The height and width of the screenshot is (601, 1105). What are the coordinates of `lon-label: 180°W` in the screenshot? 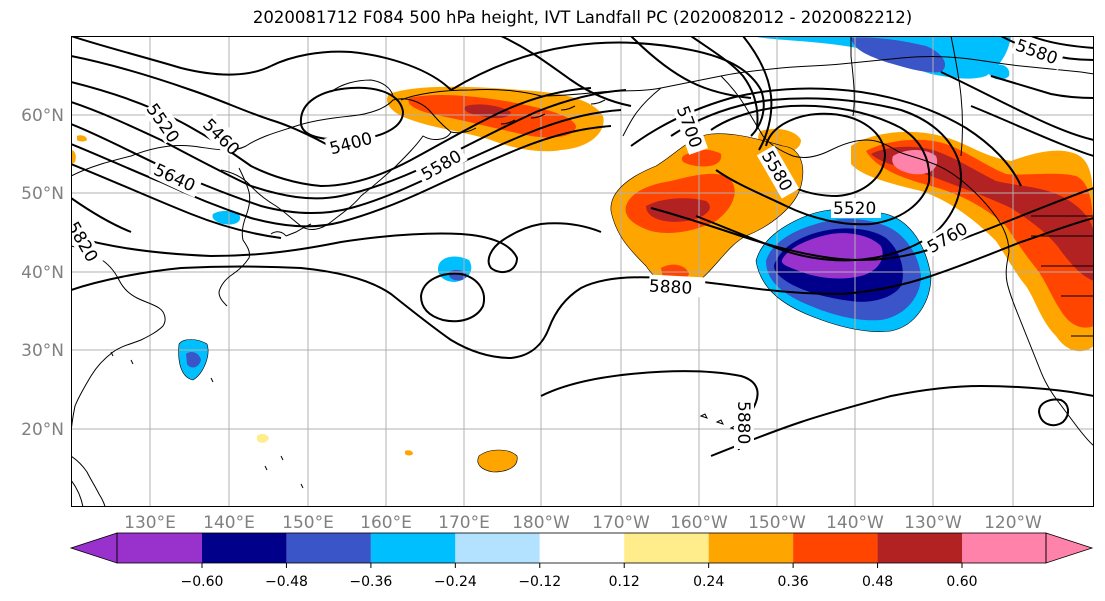 It's located at (541, 522).